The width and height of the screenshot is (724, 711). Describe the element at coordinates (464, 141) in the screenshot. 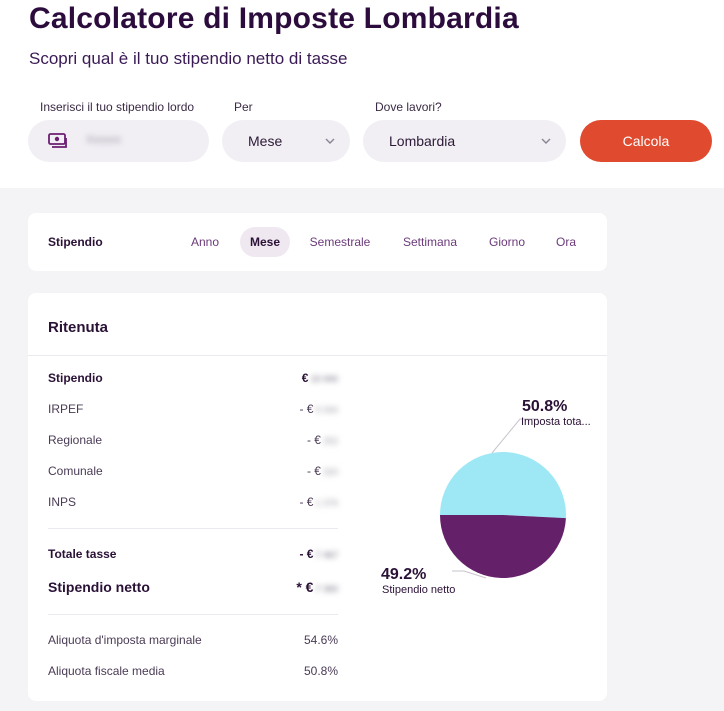

I see `dove-select: Lombardia` at that location.